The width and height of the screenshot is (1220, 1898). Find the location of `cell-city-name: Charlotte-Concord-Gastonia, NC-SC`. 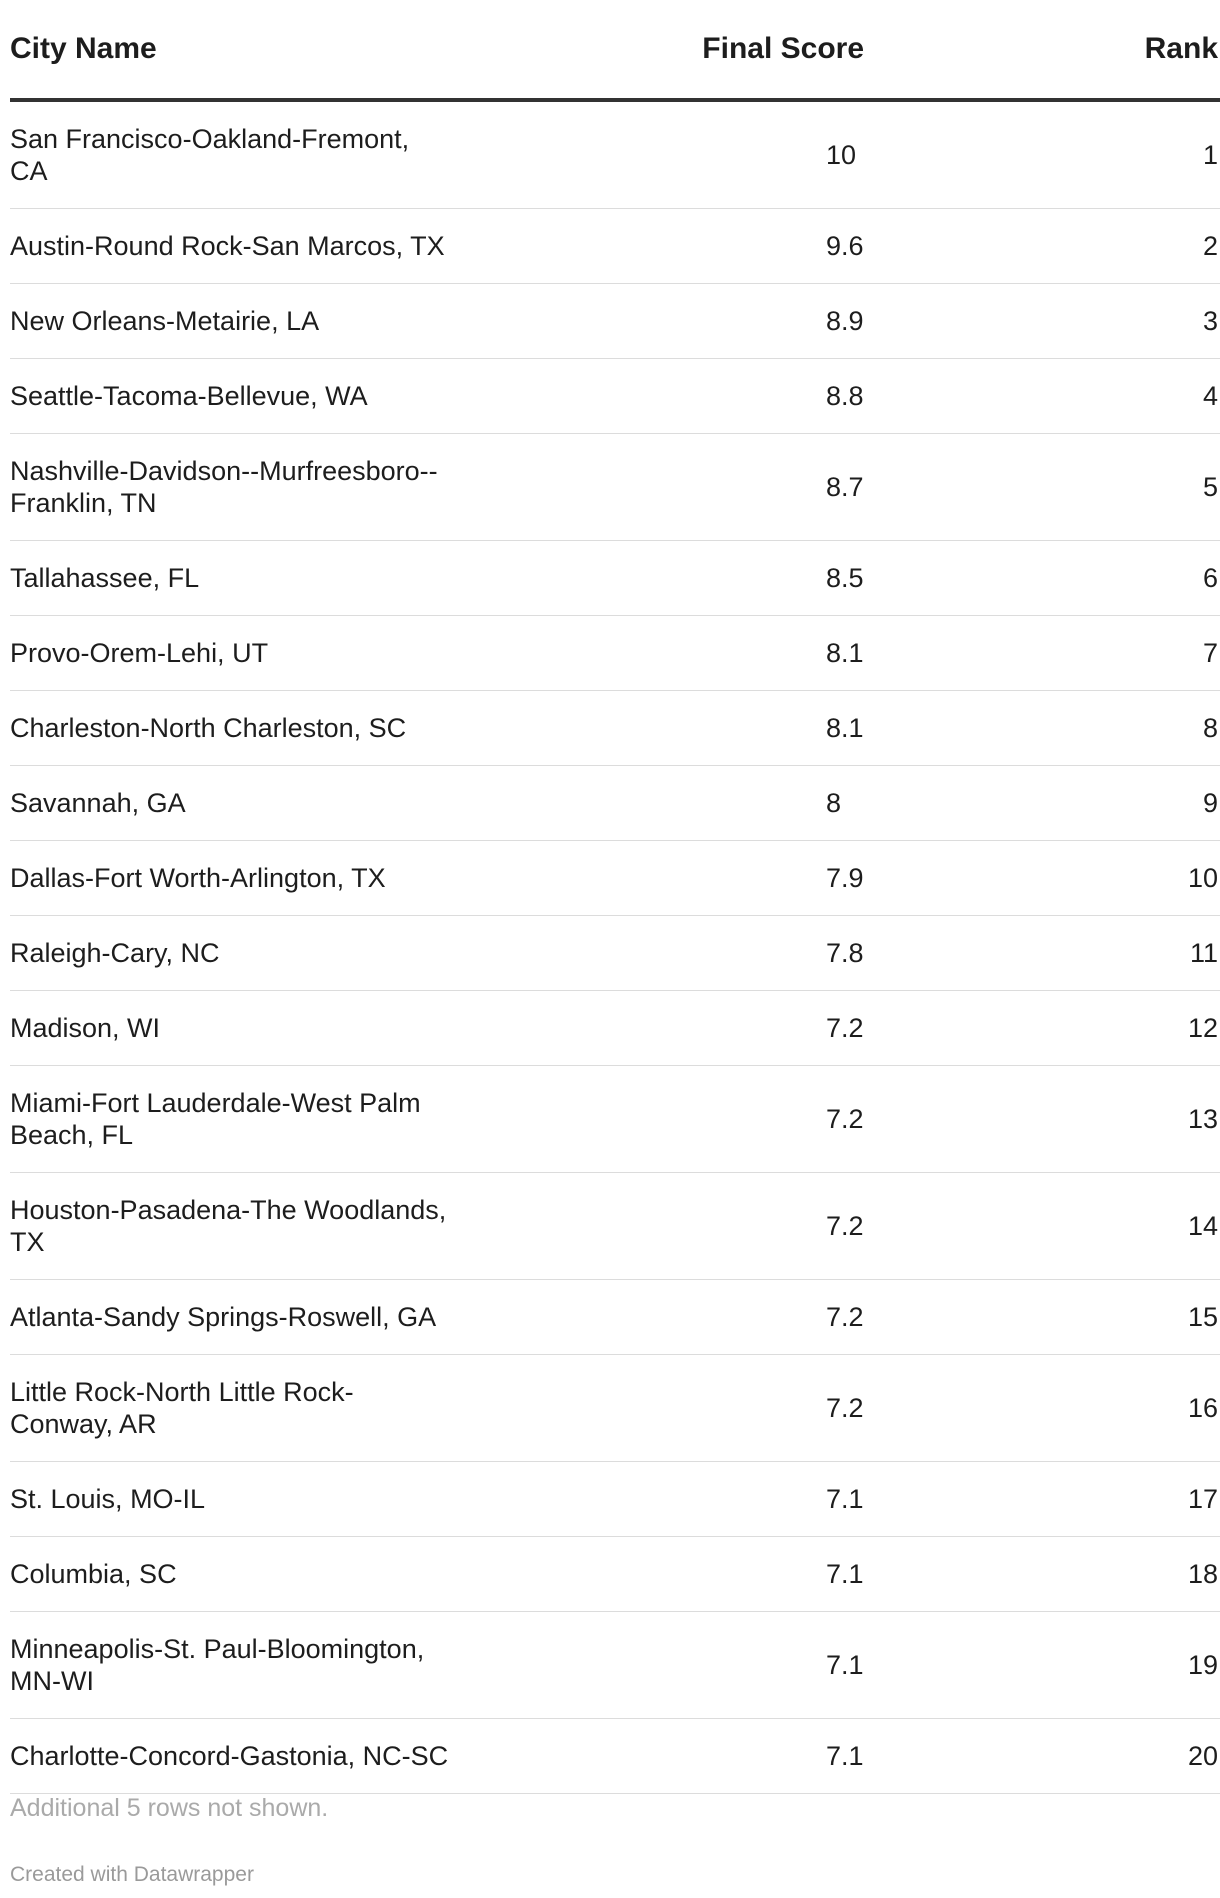

cell-city-name: Charlotte-Concord-Gastonia, NC-SC is located at coordinates (240, 1756).